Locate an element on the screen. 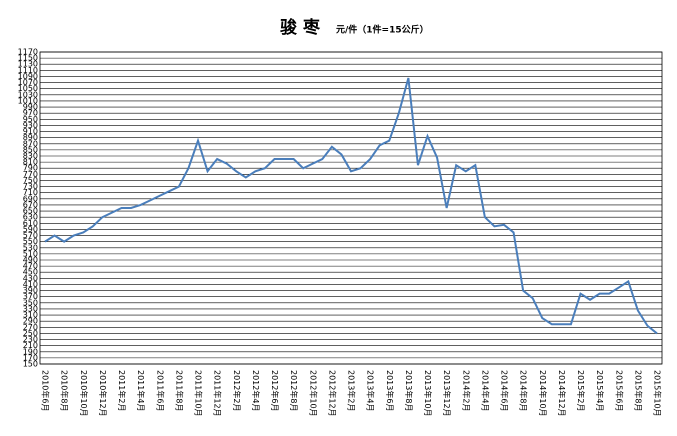 The height and width of the screenshot is (436, 677). x-tick-label: 2015年6月 is located at coordinates (619, 390).